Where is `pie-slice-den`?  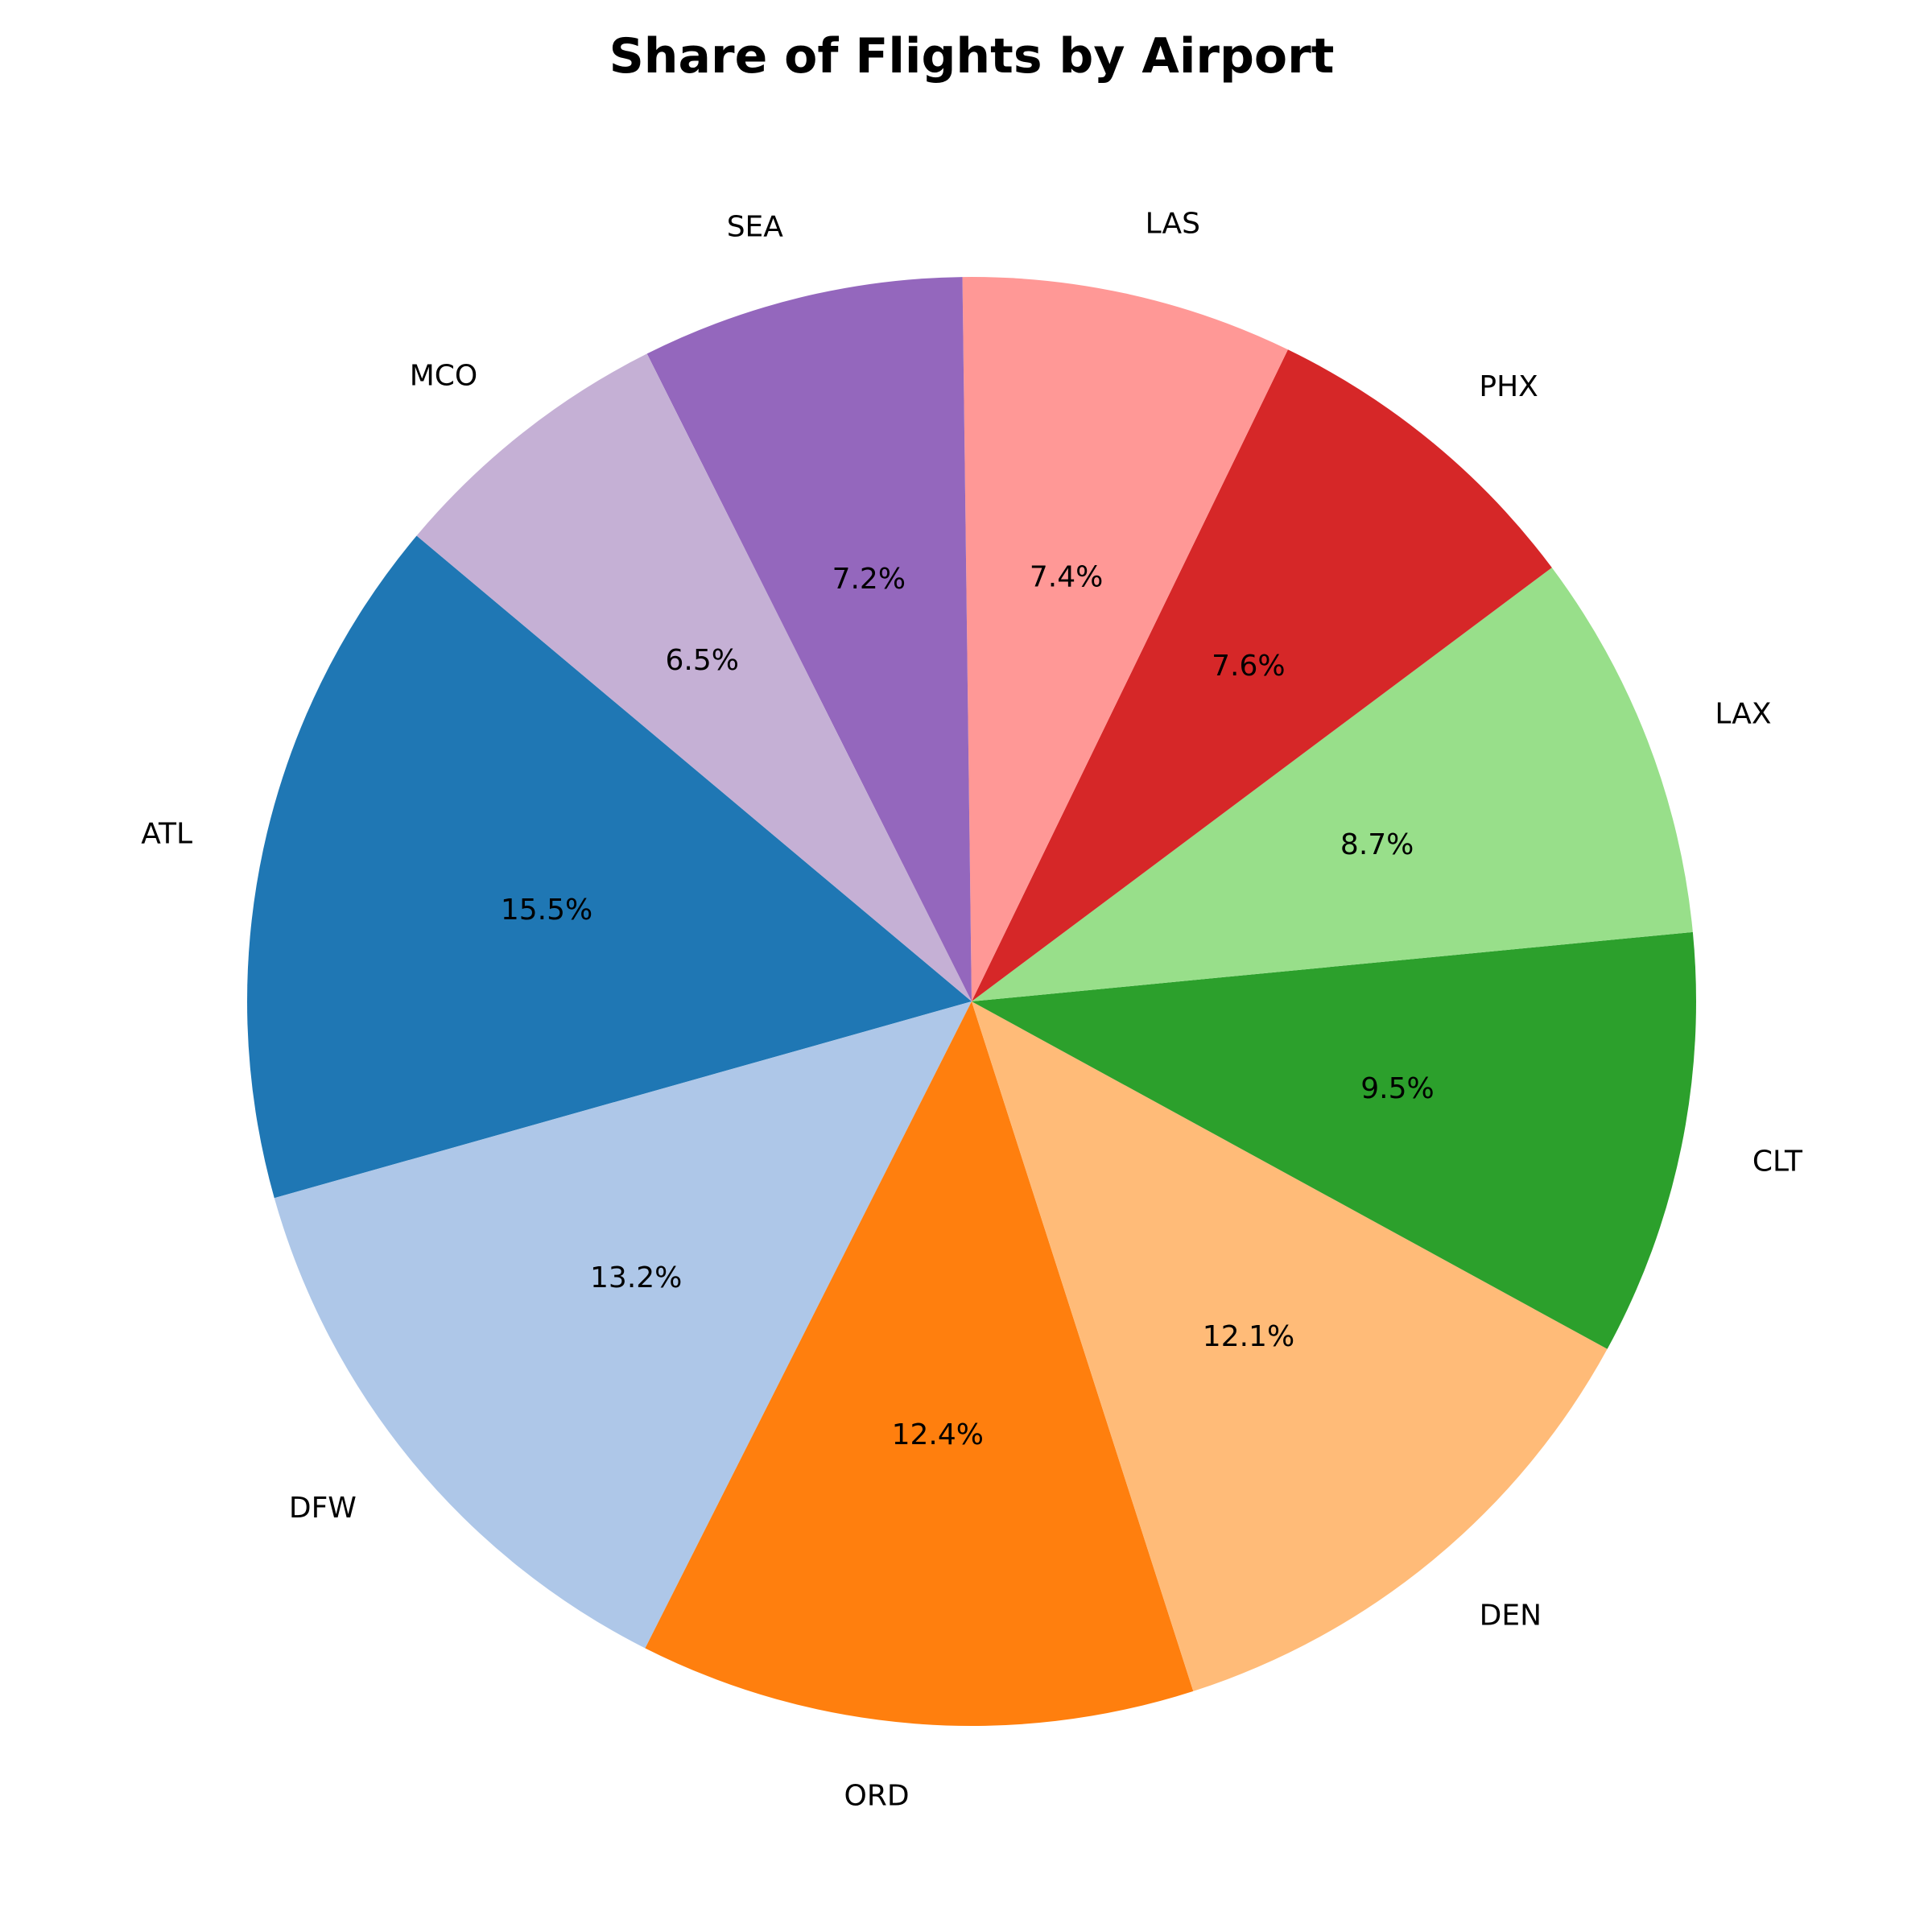
pie-slice-den is located at coordinates (1290, 1346).